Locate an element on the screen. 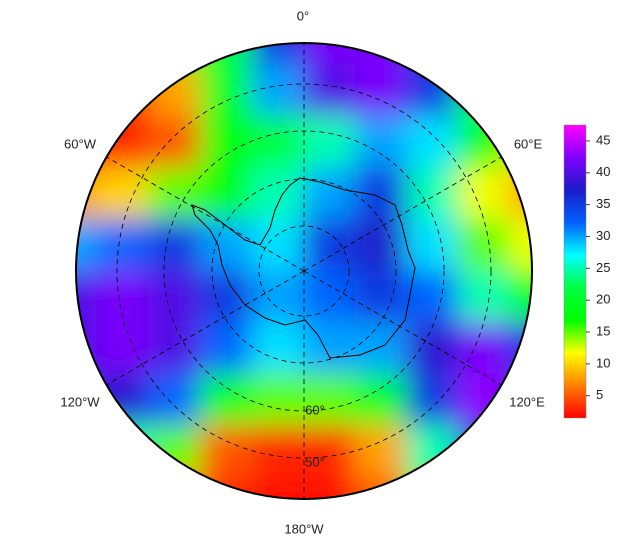 The image size is (625, 557). colorbar-tick-label: 45 is located at coordinates (603, 139).